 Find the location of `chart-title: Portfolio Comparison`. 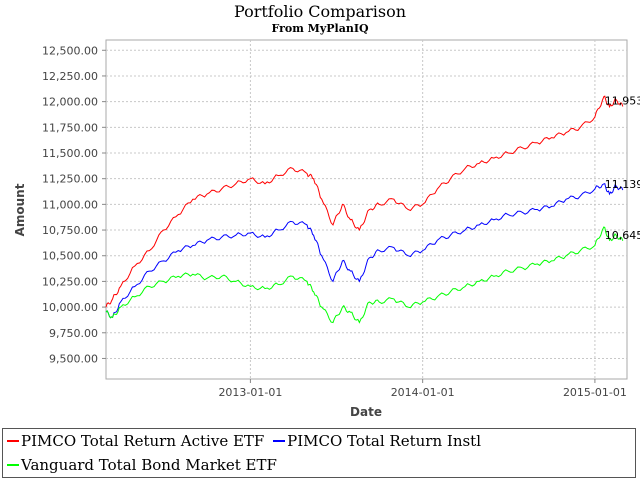

chart-title: Portfolio Comparison is located at coordinates (320, 11).